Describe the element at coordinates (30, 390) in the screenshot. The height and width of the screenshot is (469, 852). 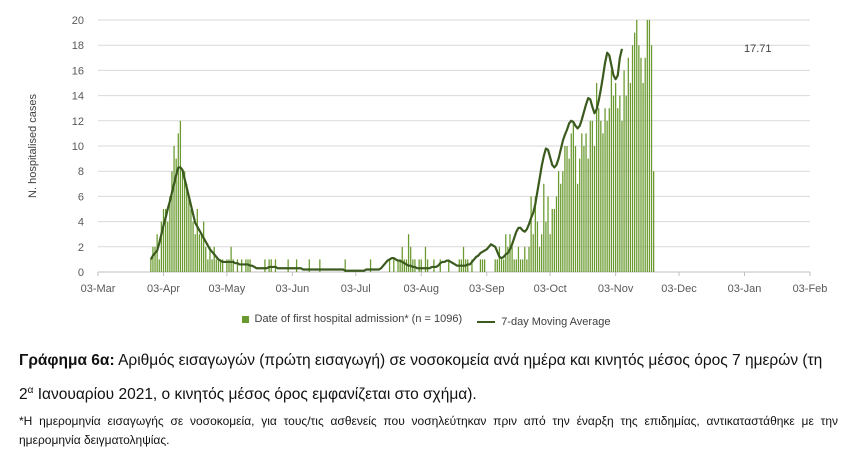
I see `caption-superscript: α` at that location.